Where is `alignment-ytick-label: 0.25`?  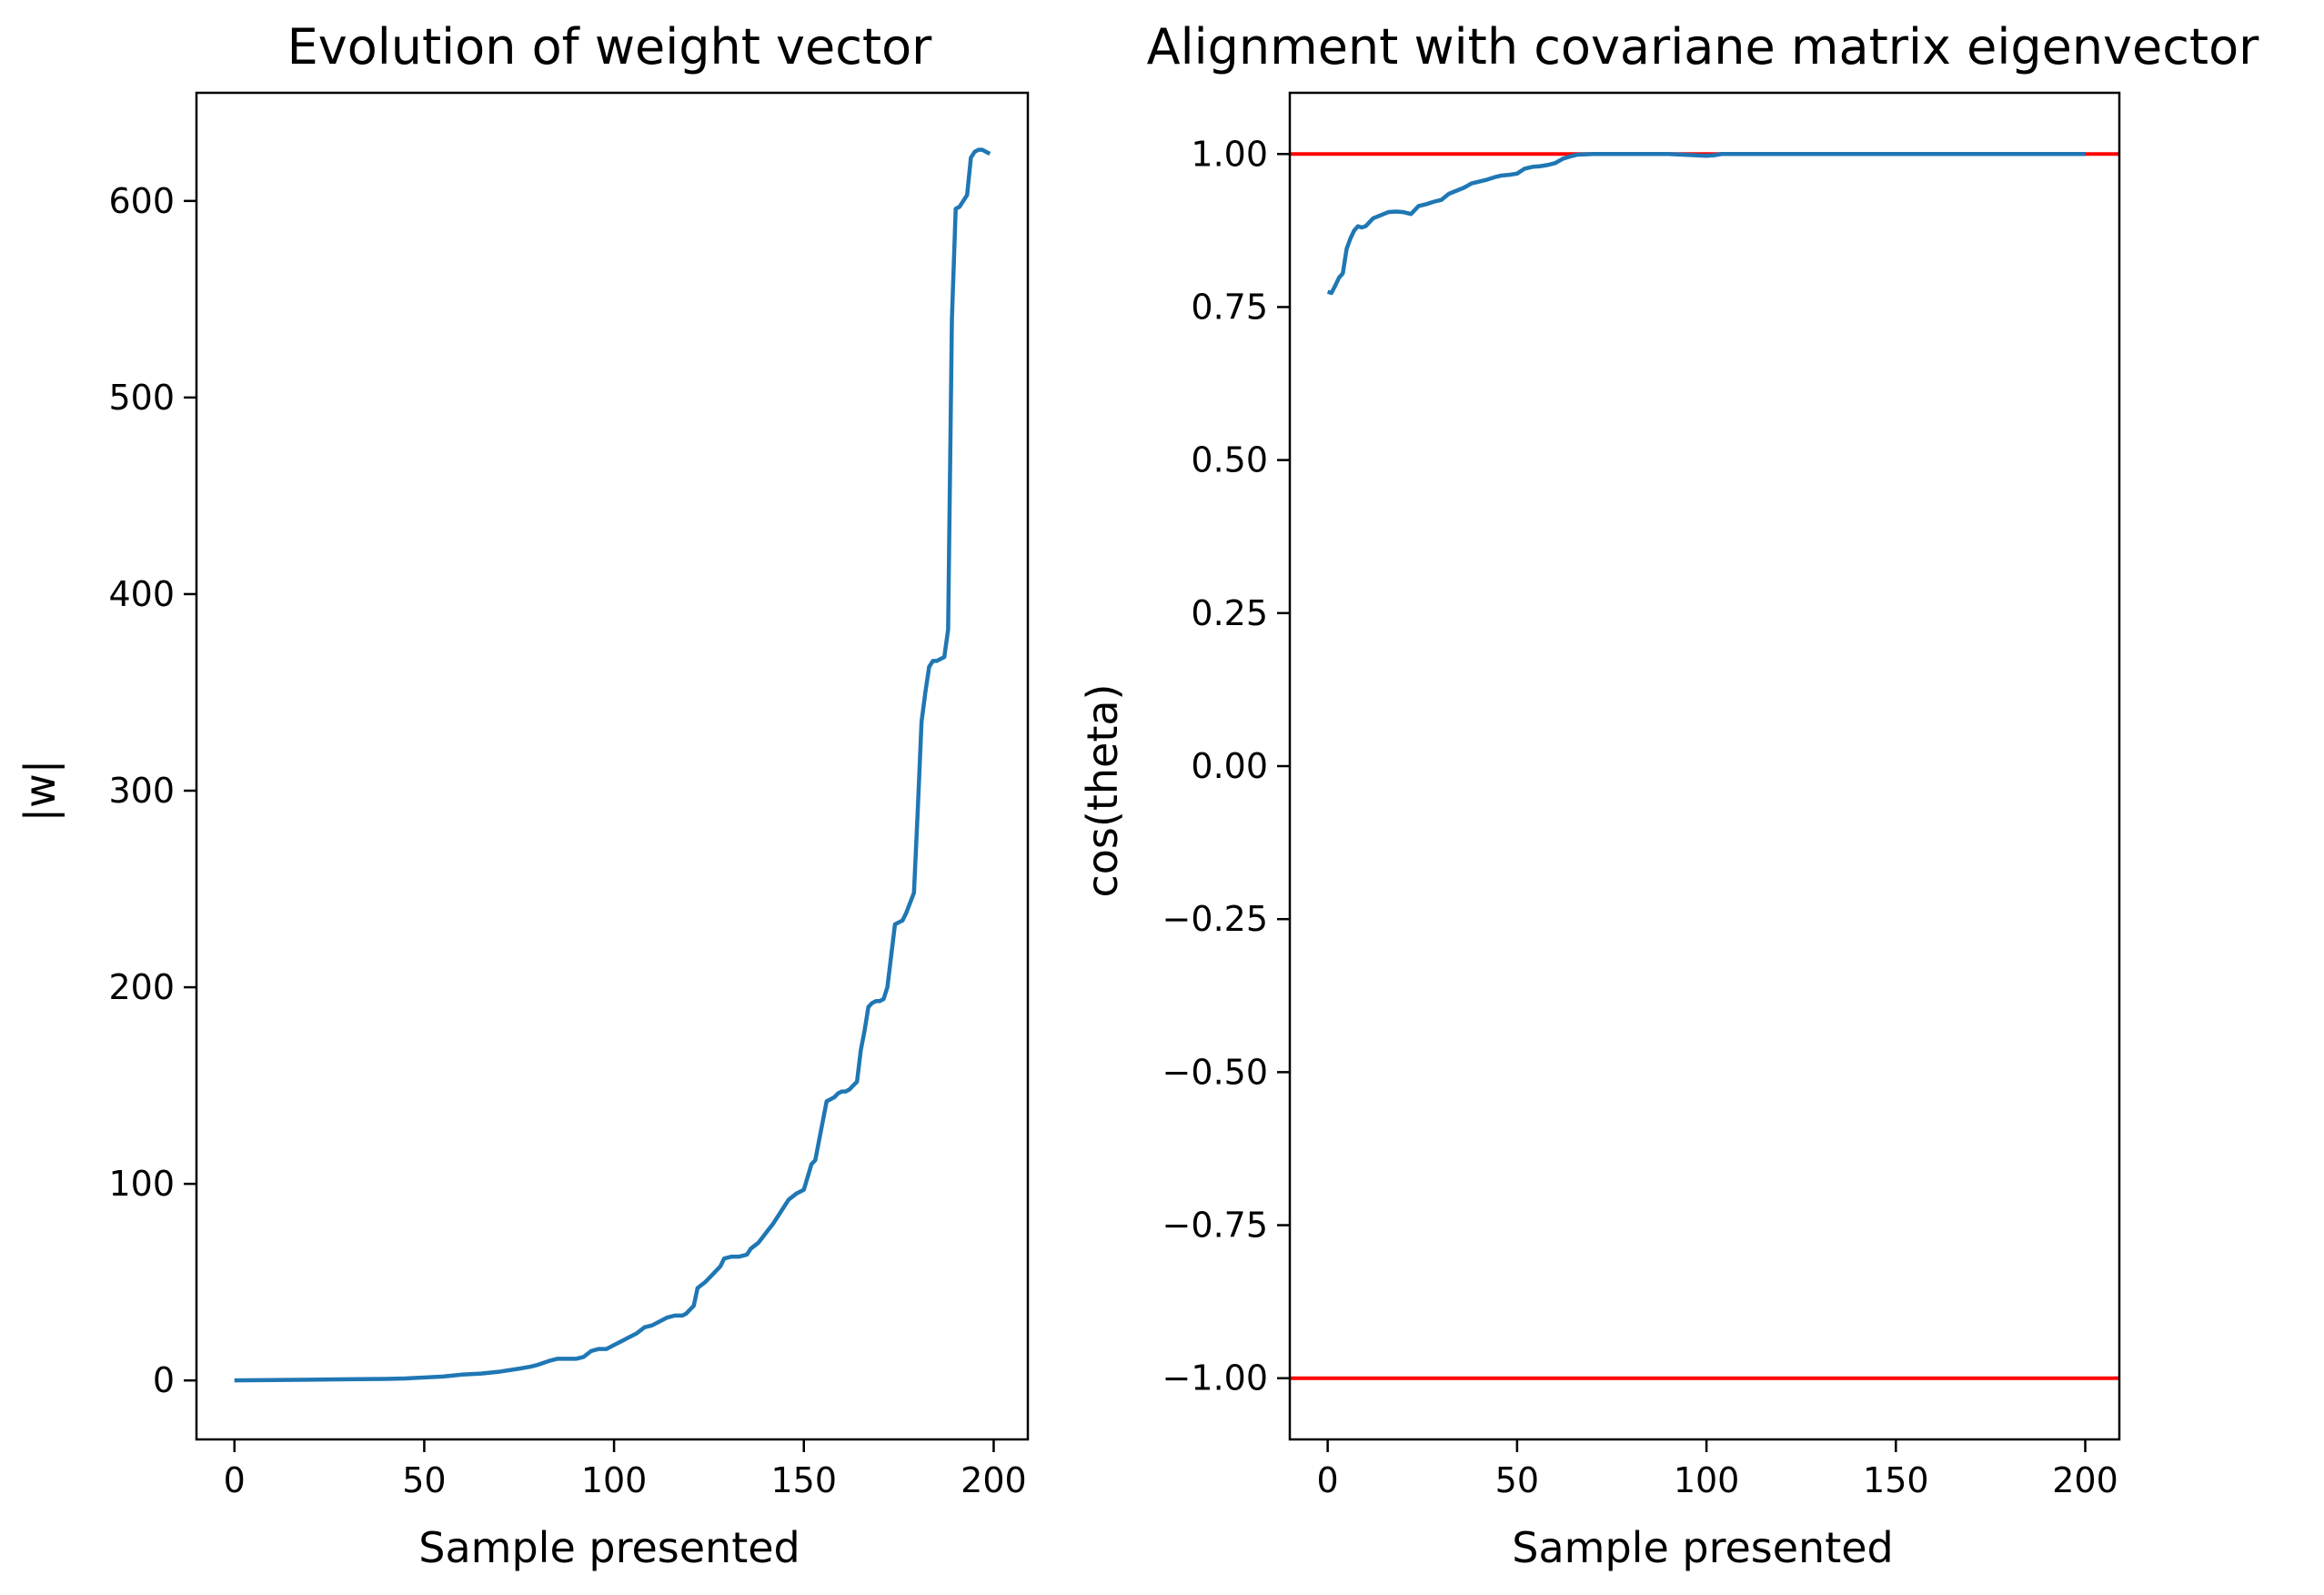 alignment-ytick-label: 0.25 is located at coordinates (1229, 613).